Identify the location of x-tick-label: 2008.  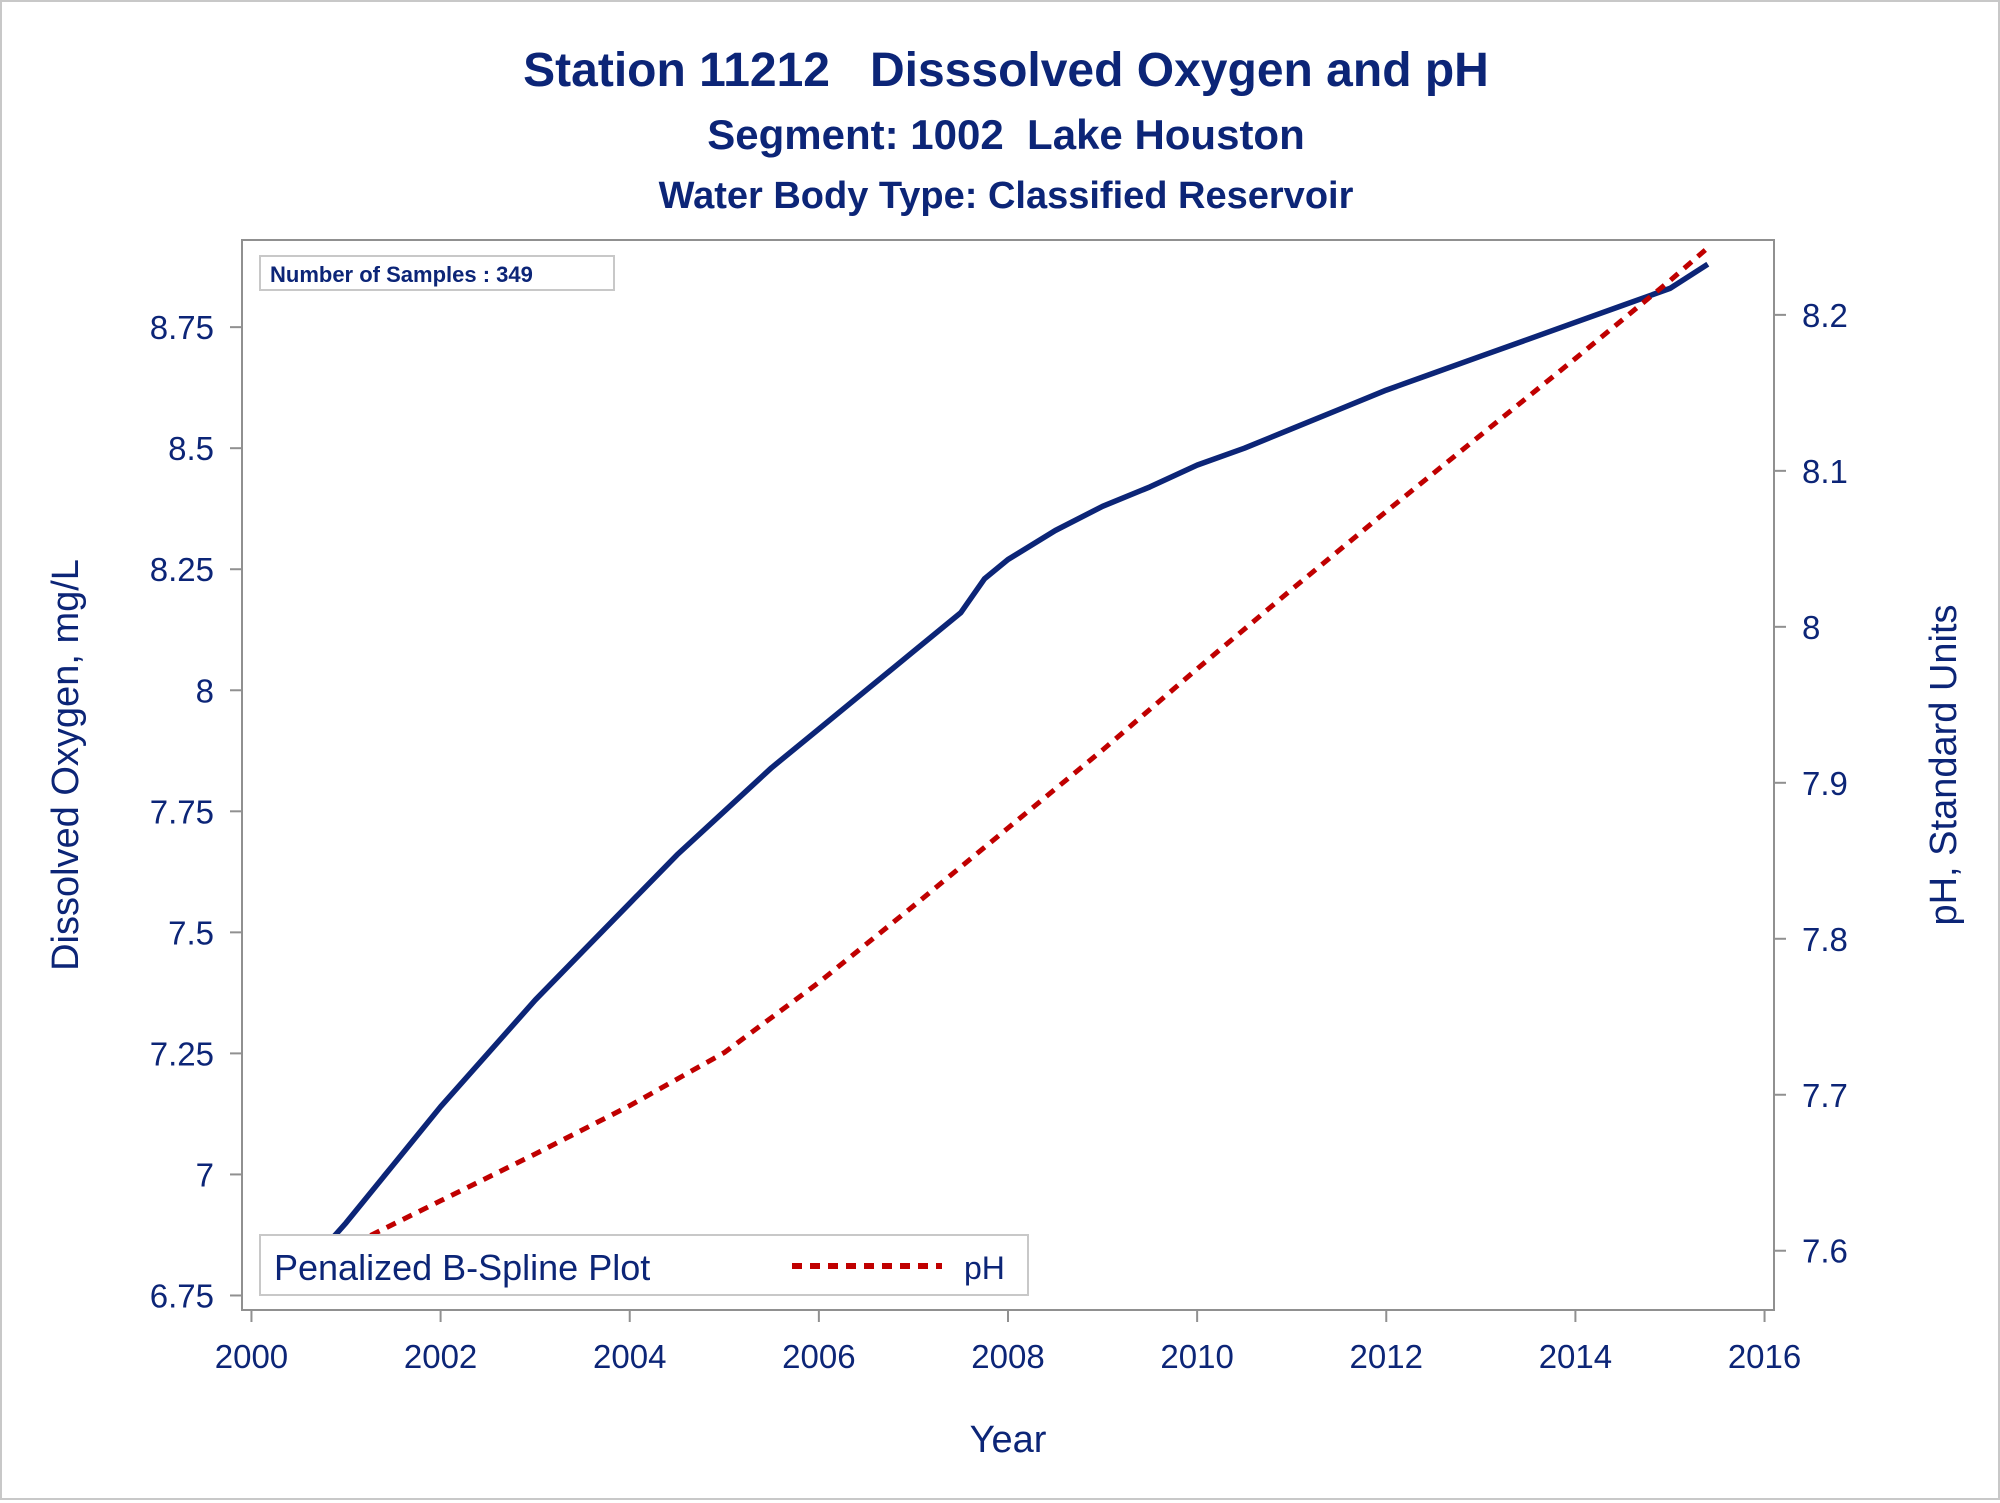
(1007, 1356).